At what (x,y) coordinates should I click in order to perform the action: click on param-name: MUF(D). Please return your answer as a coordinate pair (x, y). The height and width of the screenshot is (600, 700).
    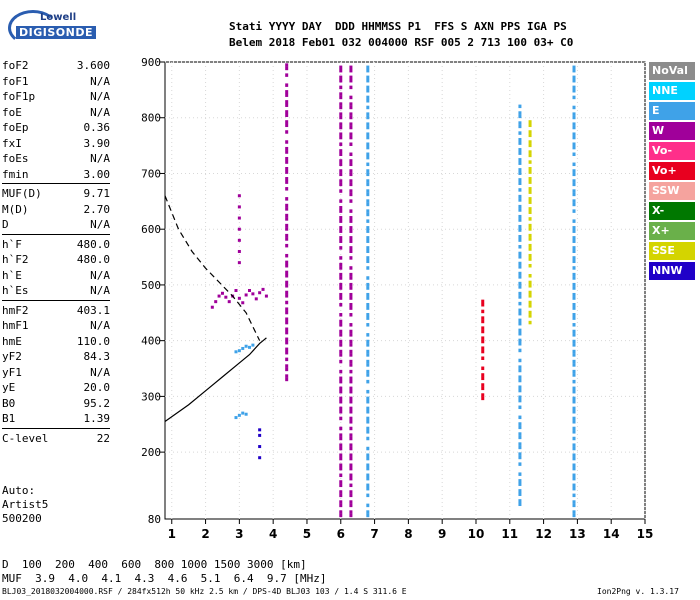
    Looking at the image, I should click on (22, 193).